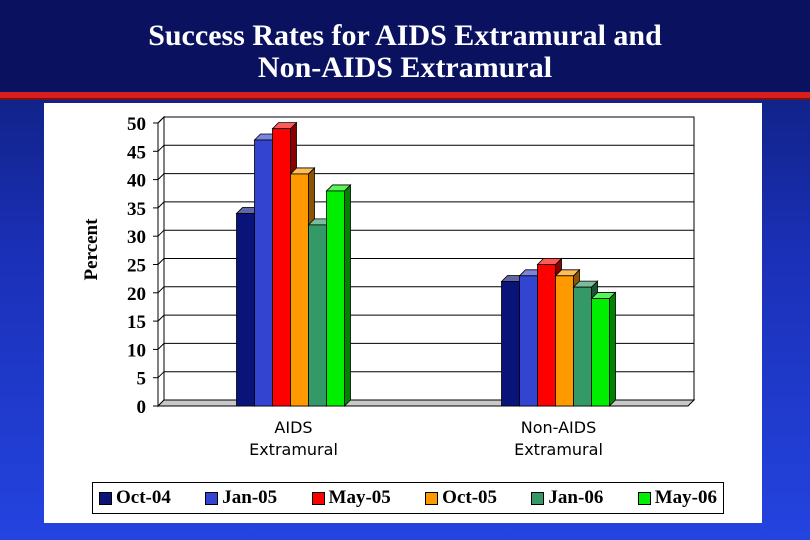 This screenshot has width=810, height=540. Describe the element at coordinates (576, 497) in the screenshot. I see `legend-label: Jan-06` at that location.